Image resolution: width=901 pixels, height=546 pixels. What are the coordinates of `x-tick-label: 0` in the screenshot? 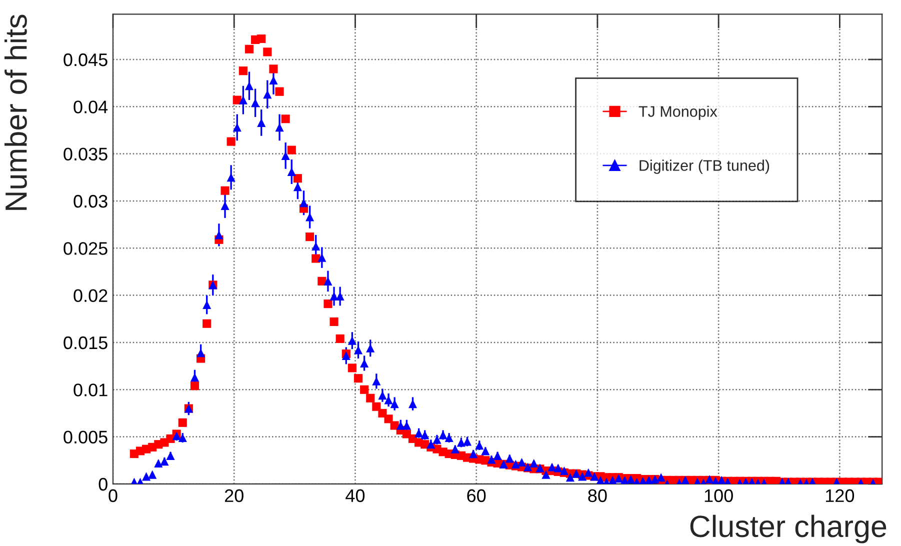 It's located at (113, 495).